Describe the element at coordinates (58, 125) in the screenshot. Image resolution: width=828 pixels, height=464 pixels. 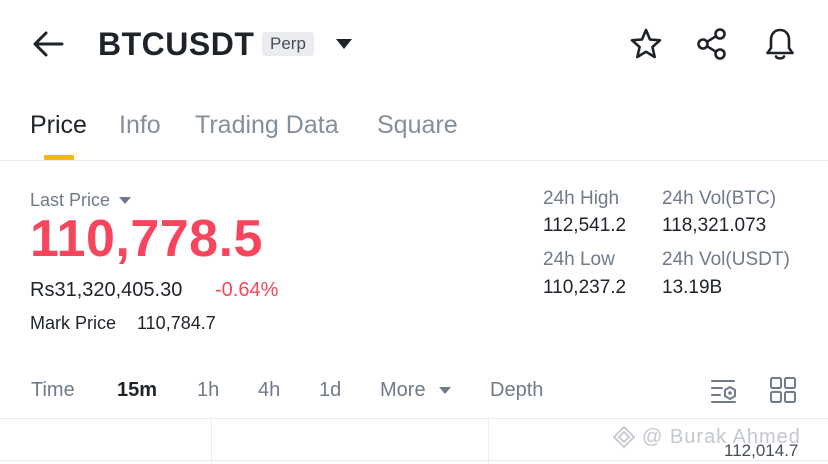
I see `tab-price: Price` at that location.